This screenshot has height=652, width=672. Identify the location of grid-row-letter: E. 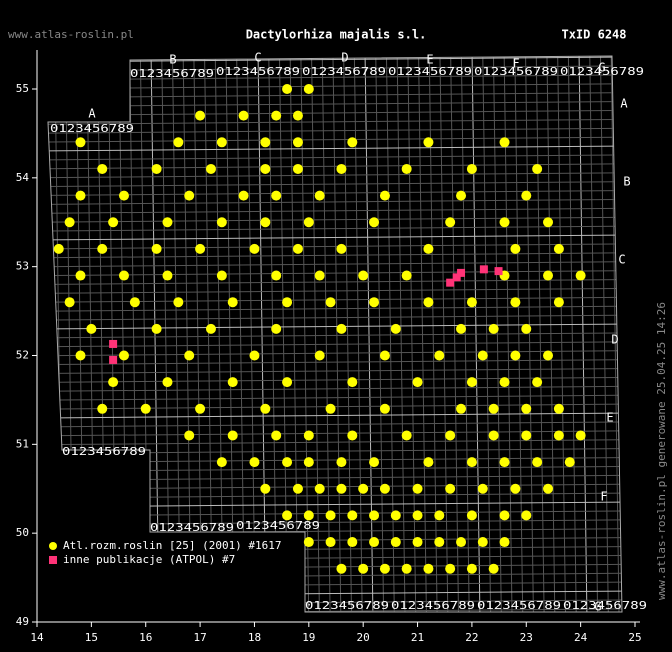
(609, 418).